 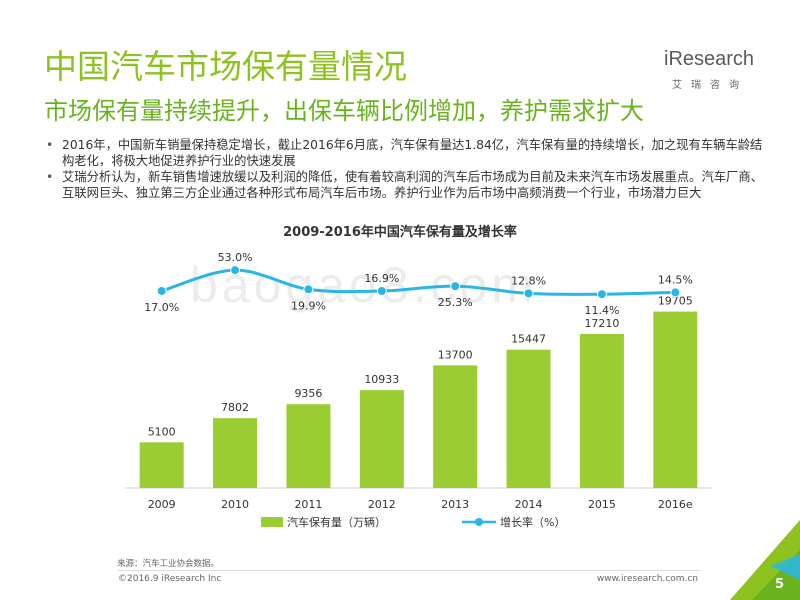 What do you see at coordinates (455, 302) in the screenshot?
I see `growth-rate-label: 25.3%` at bounding box center [455, 302].